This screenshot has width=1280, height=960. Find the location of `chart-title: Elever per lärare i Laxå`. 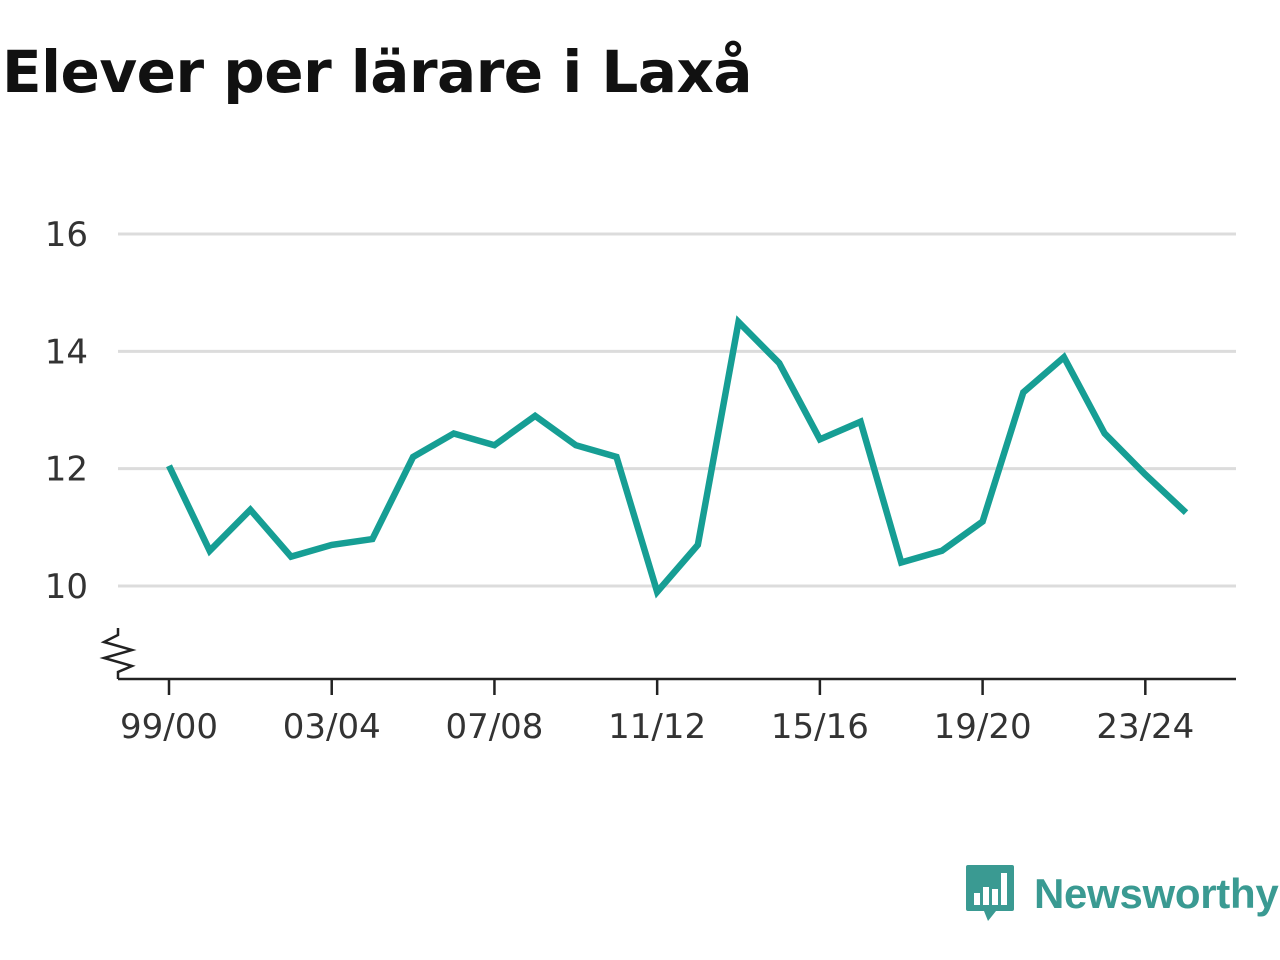

chart-title: Elever per lärare i Laxå is located at coordinates (377, 72).